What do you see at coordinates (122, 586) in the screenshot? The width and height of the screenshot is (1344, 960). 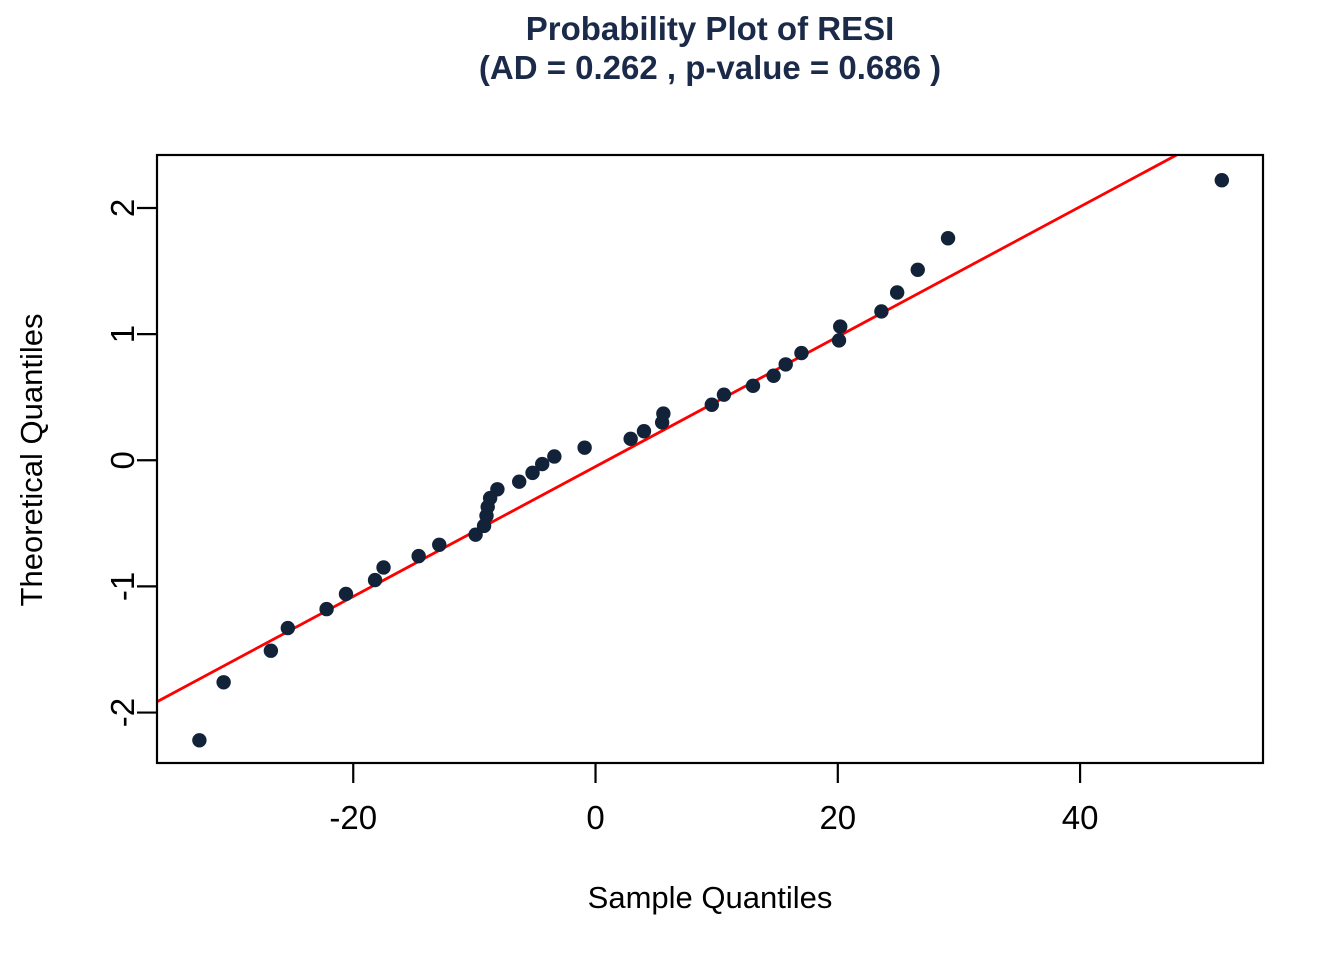 I see `y-tick-label: -1` at bounding box center [122, 586].